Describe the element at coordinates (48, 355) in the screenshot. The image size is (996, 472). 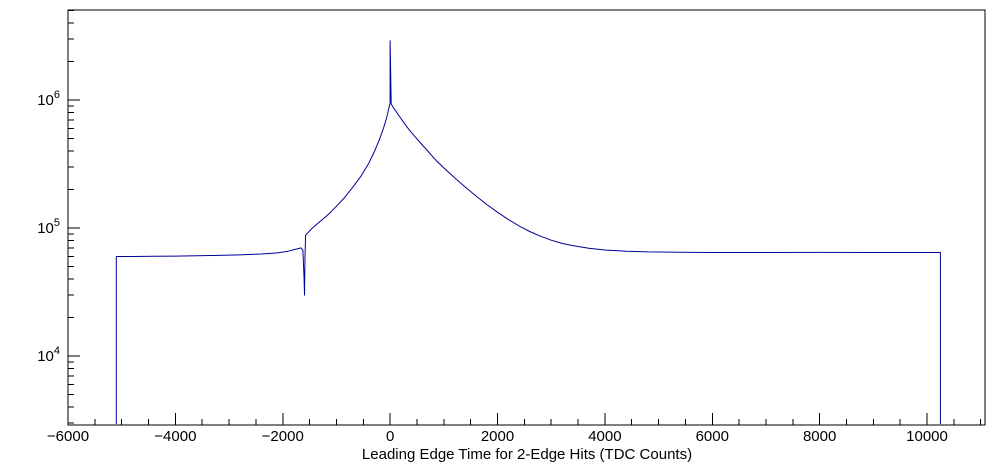
I see `y-tick-label: 10⁴` at that location.